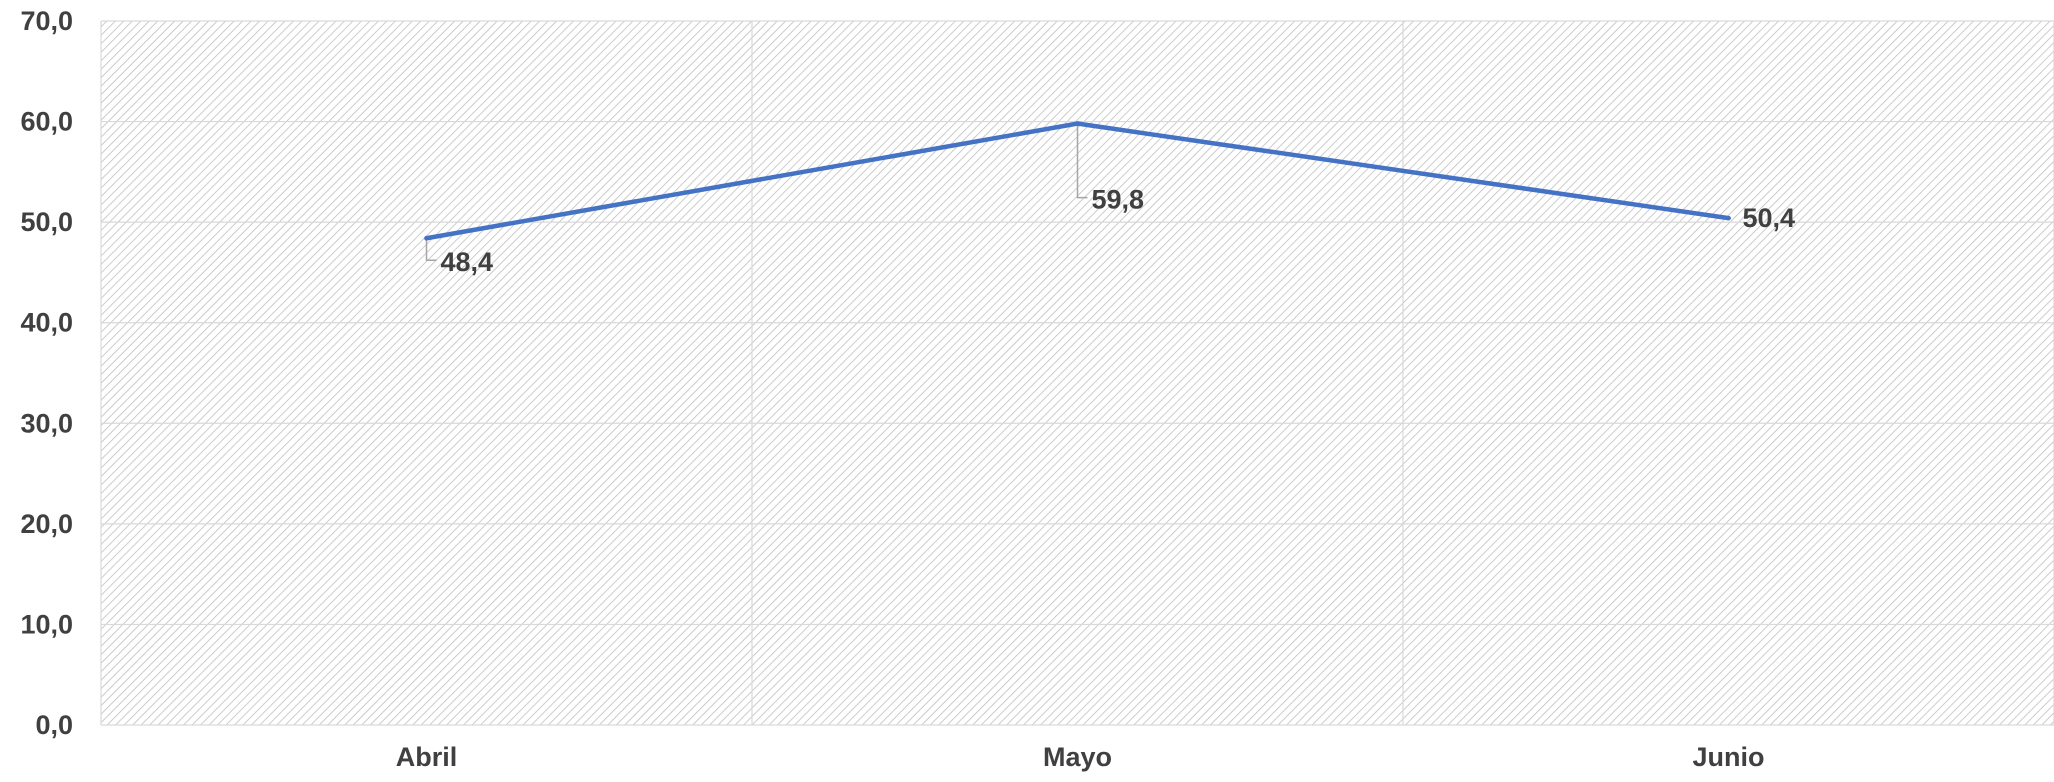 The image size is (2054, 782). I want to click on y-tick-label-2: 20,0, so click(46, 524).